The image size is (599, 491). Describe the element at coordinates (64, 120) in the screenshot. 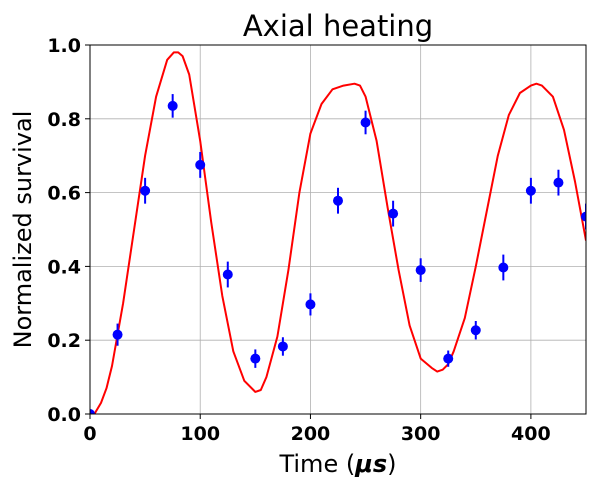

I see `y-tick-label: 0.8` at that location.